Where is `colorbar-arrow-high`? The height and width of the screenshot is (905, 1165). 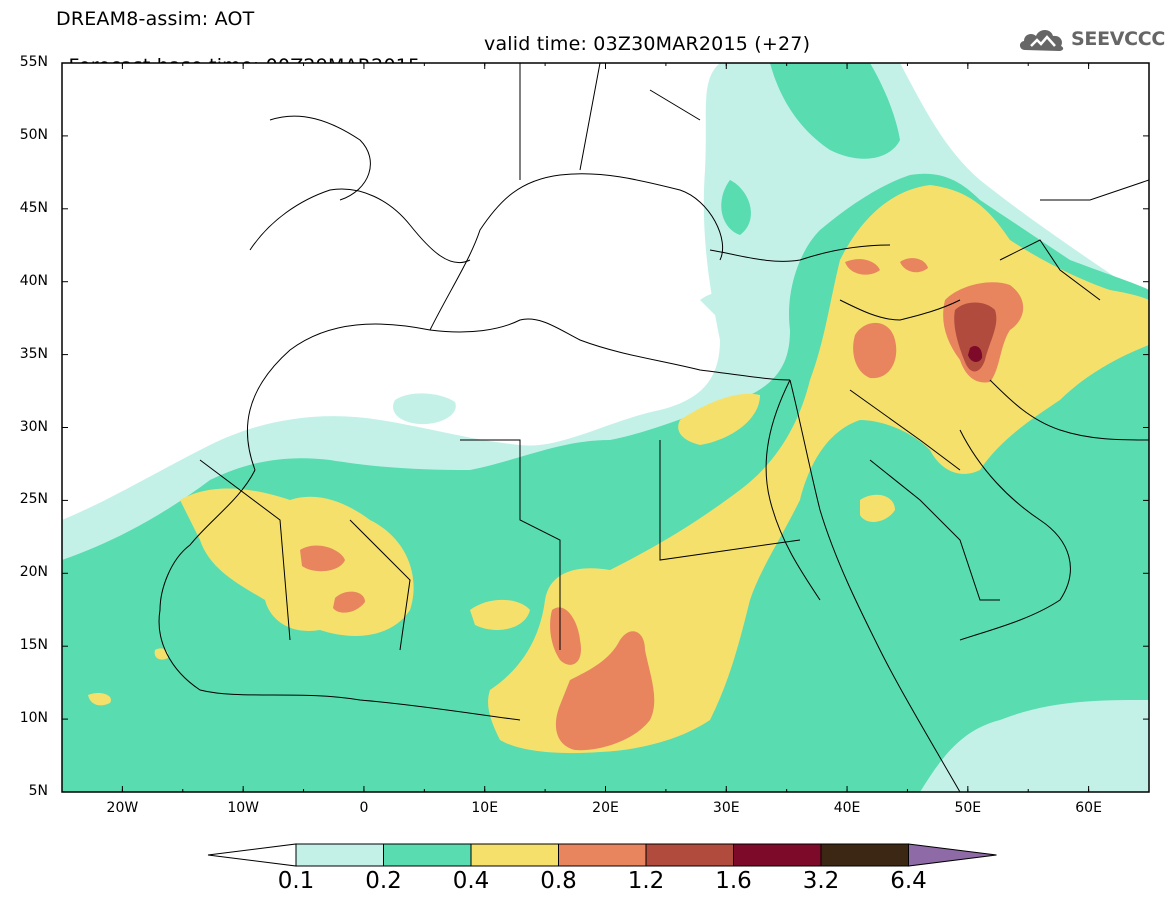
colorbar-arrow-high is located at coordinates (952, 855).